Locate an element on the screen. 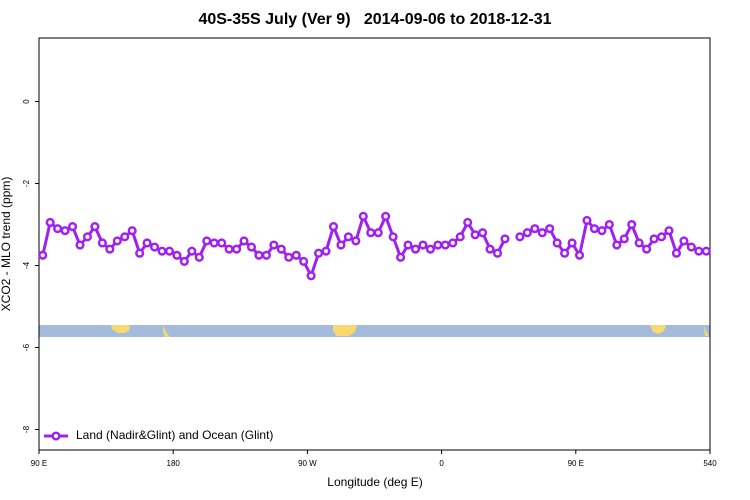  x-tick-label: 540 is located at coordinates (710, 463).